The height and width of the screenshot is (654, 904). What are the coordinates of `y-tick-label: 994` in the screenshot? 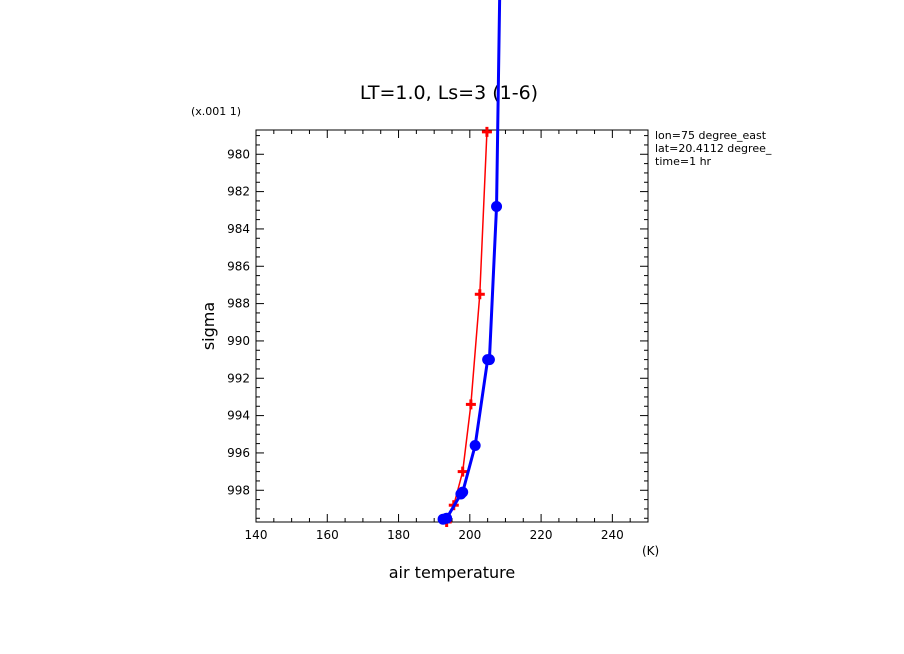 It's located at (238, 416).